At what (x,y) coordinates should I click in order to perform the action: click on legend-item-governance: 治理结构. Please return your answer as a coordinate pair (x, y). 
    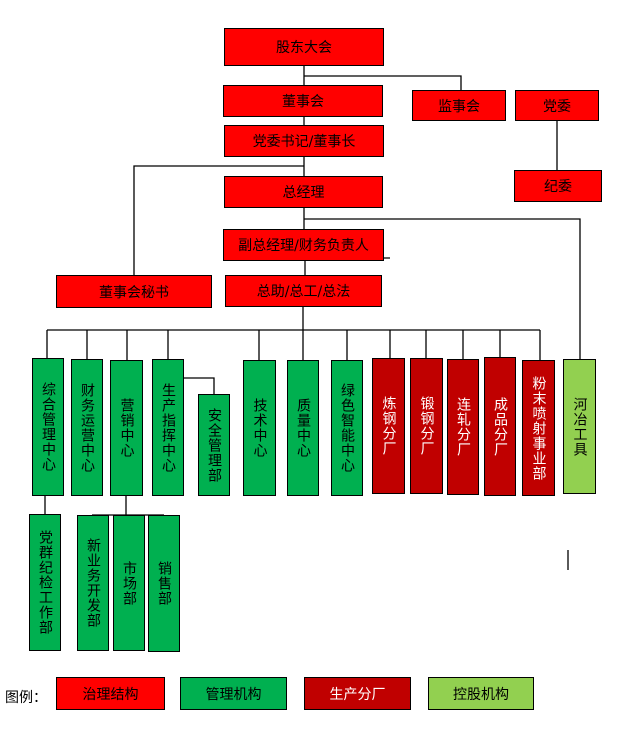
    Looking at the image, I should click on (110, 693).